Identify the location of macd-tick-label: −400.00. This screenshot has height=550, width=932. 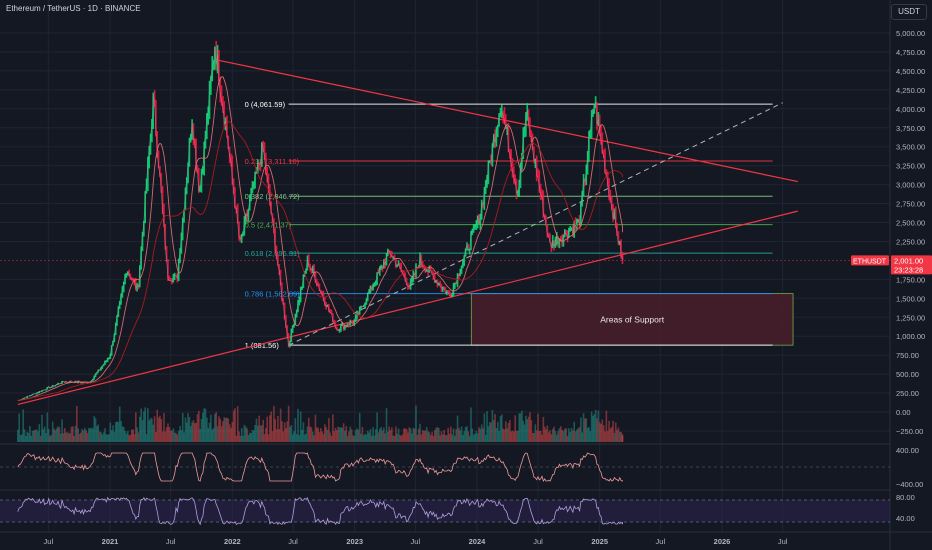
(909, 484).